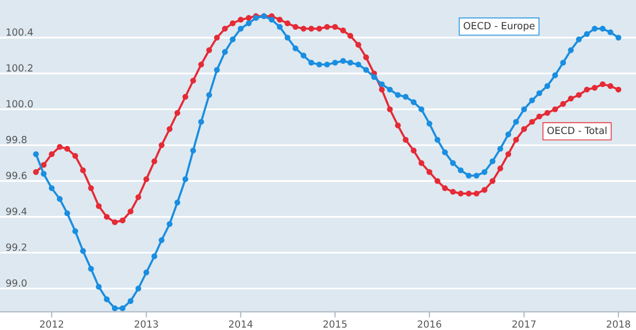  Describe the element at coordinates (52, 324) in the screenshot. I see `x-tick-label: 2012` at that location.